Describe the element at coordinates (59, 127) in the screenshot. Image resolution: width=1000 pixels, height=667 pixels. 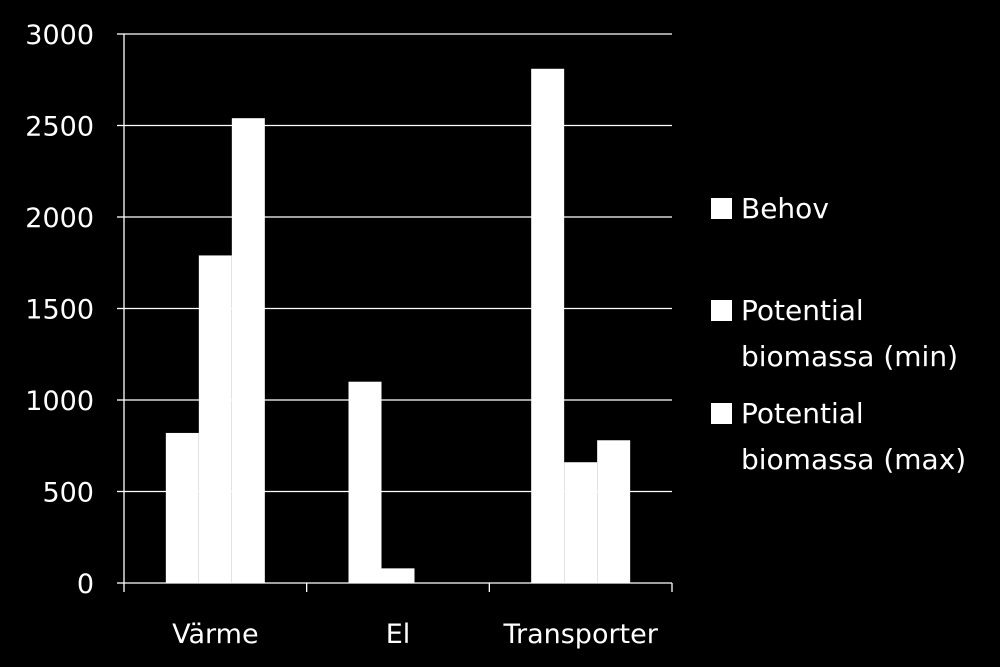
I see `y-tick-label: 2500` at that location.